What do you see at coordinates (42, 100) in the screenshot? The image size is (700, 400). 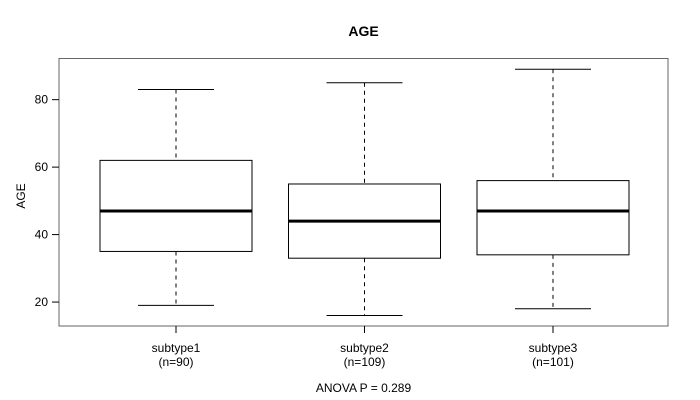 I see `y-tick-label: 80` at bounding box center [42, 100].